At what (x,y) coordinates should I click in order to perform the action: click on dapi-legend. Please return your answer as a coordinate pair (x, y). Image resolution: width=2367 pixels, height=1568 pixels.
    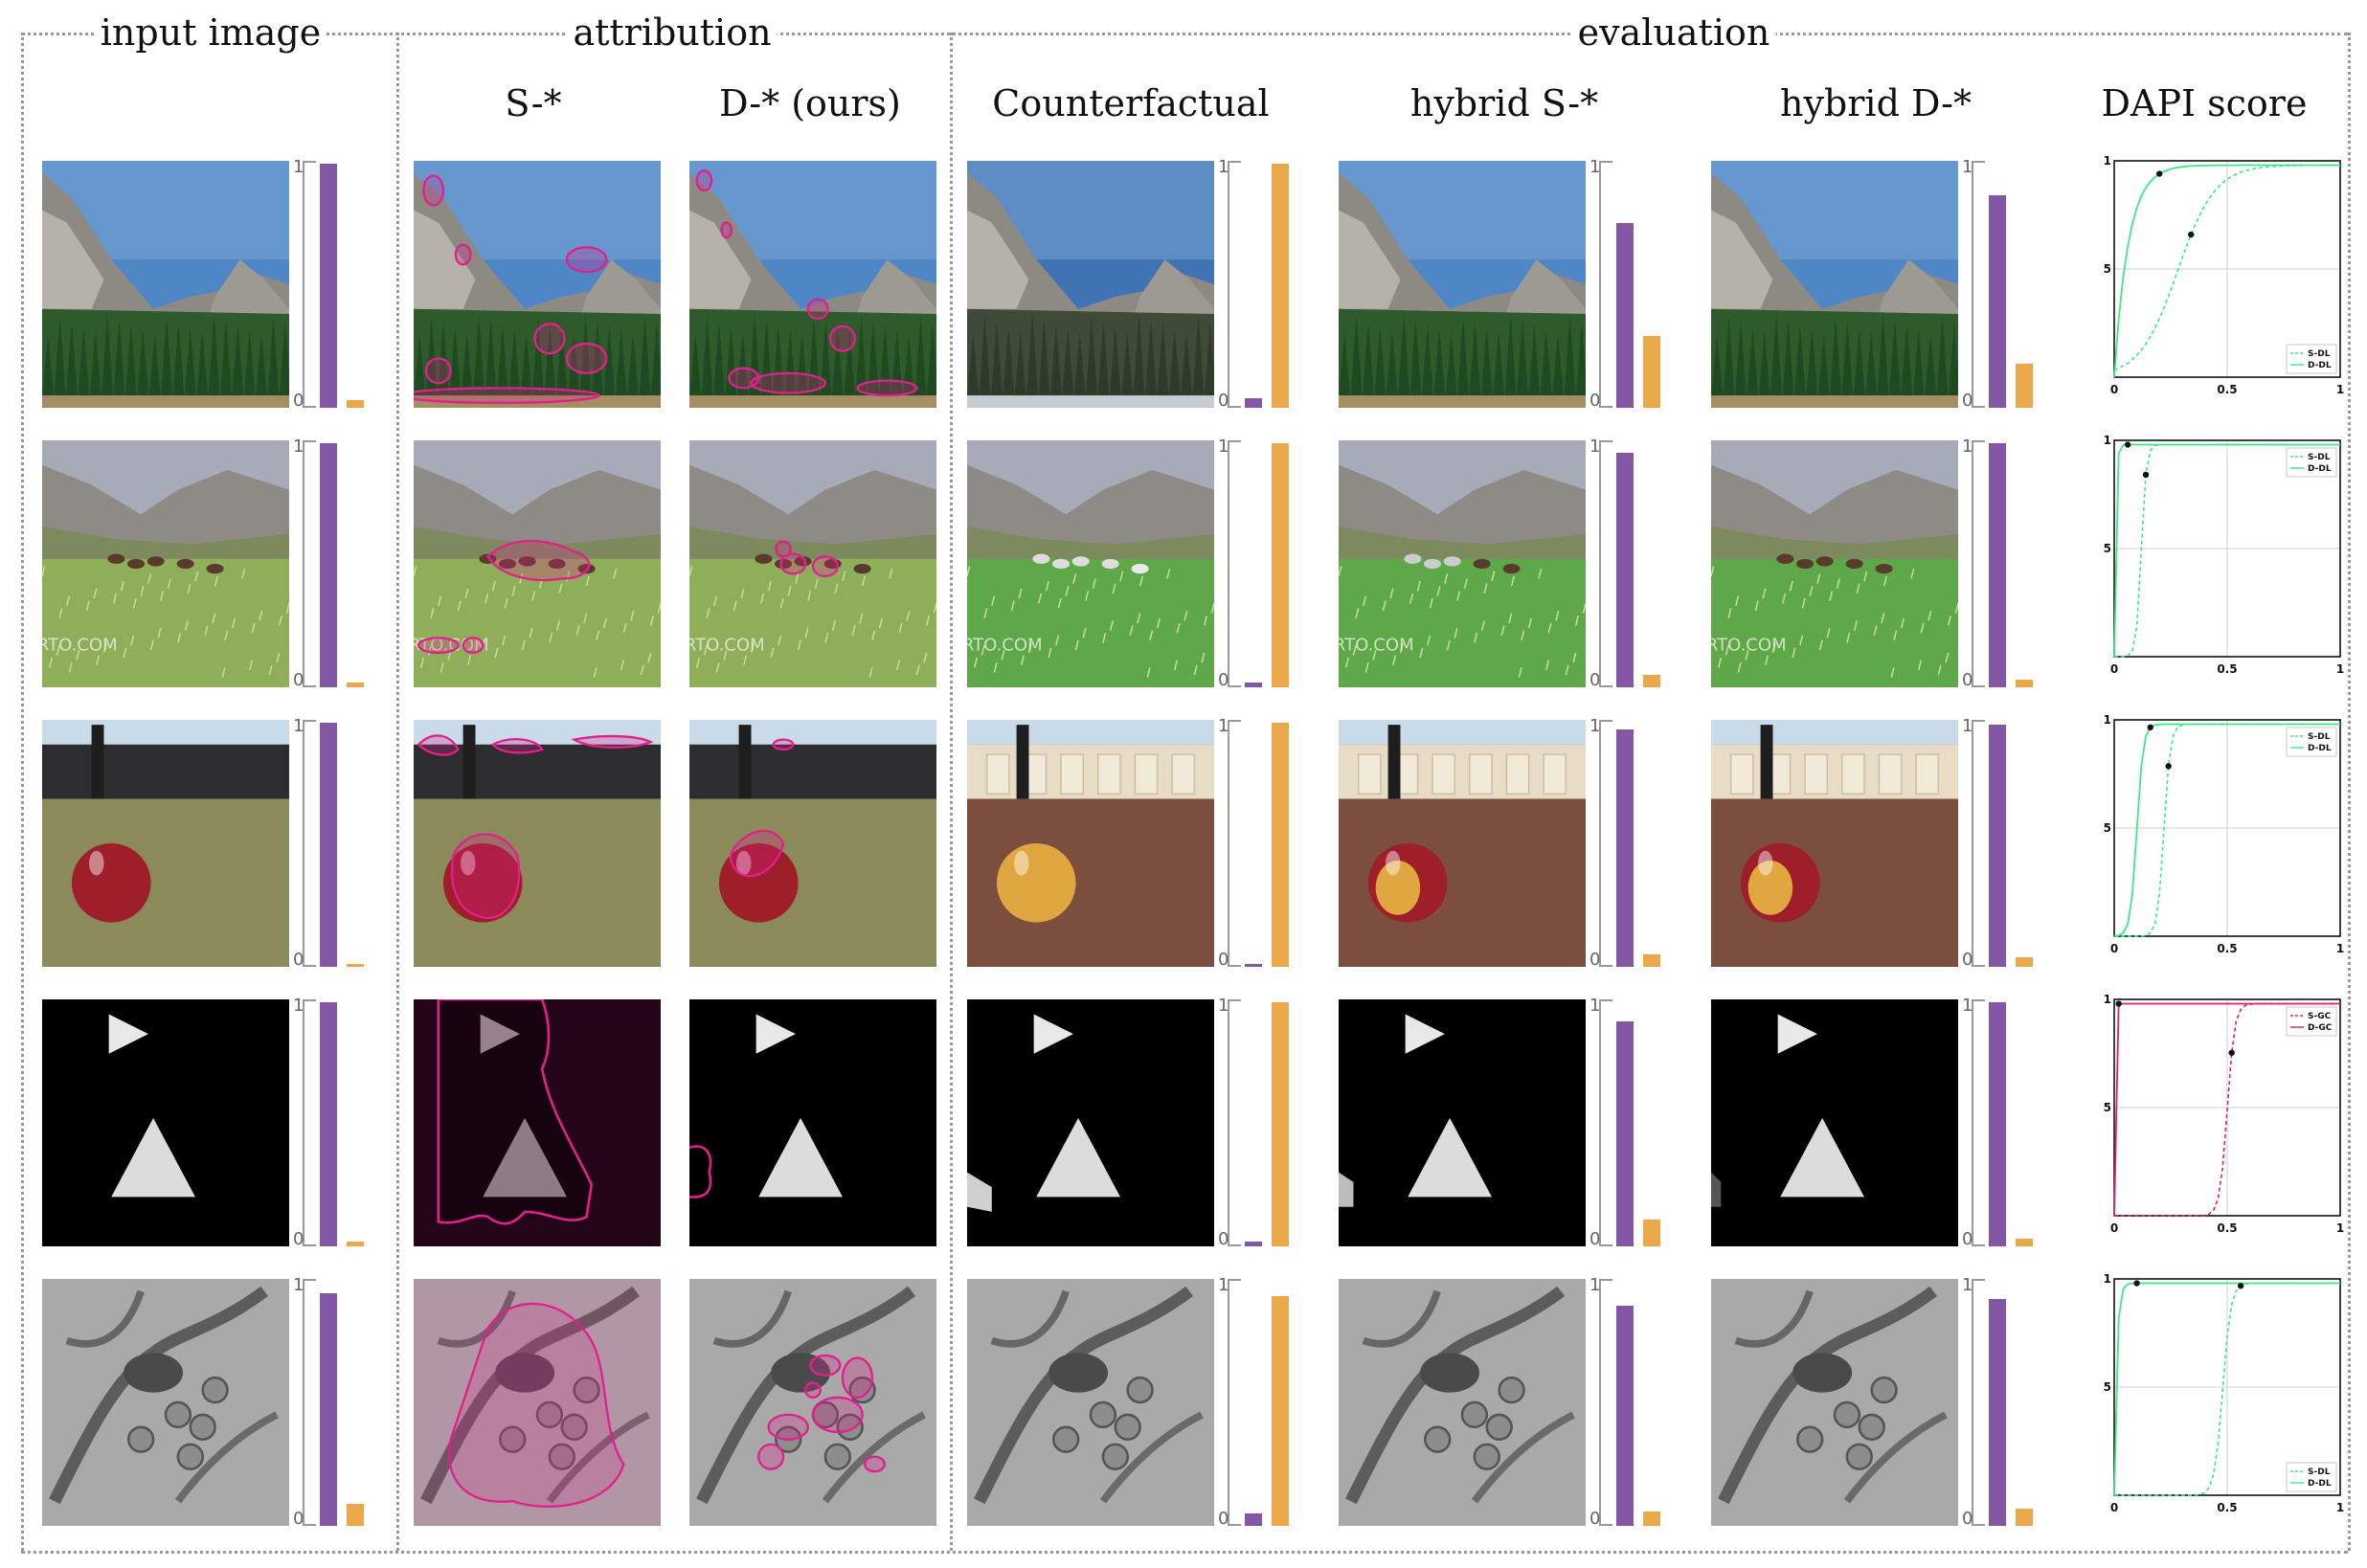
    Looking at the image, I should click on (2311, 463).